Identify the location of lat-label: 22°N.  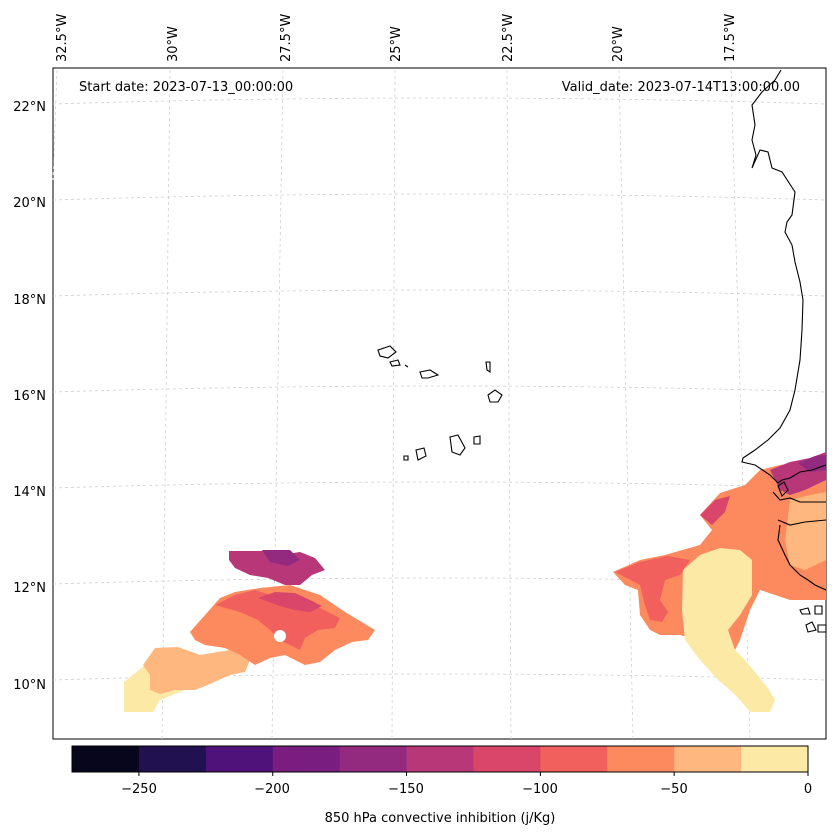
(29, 107).